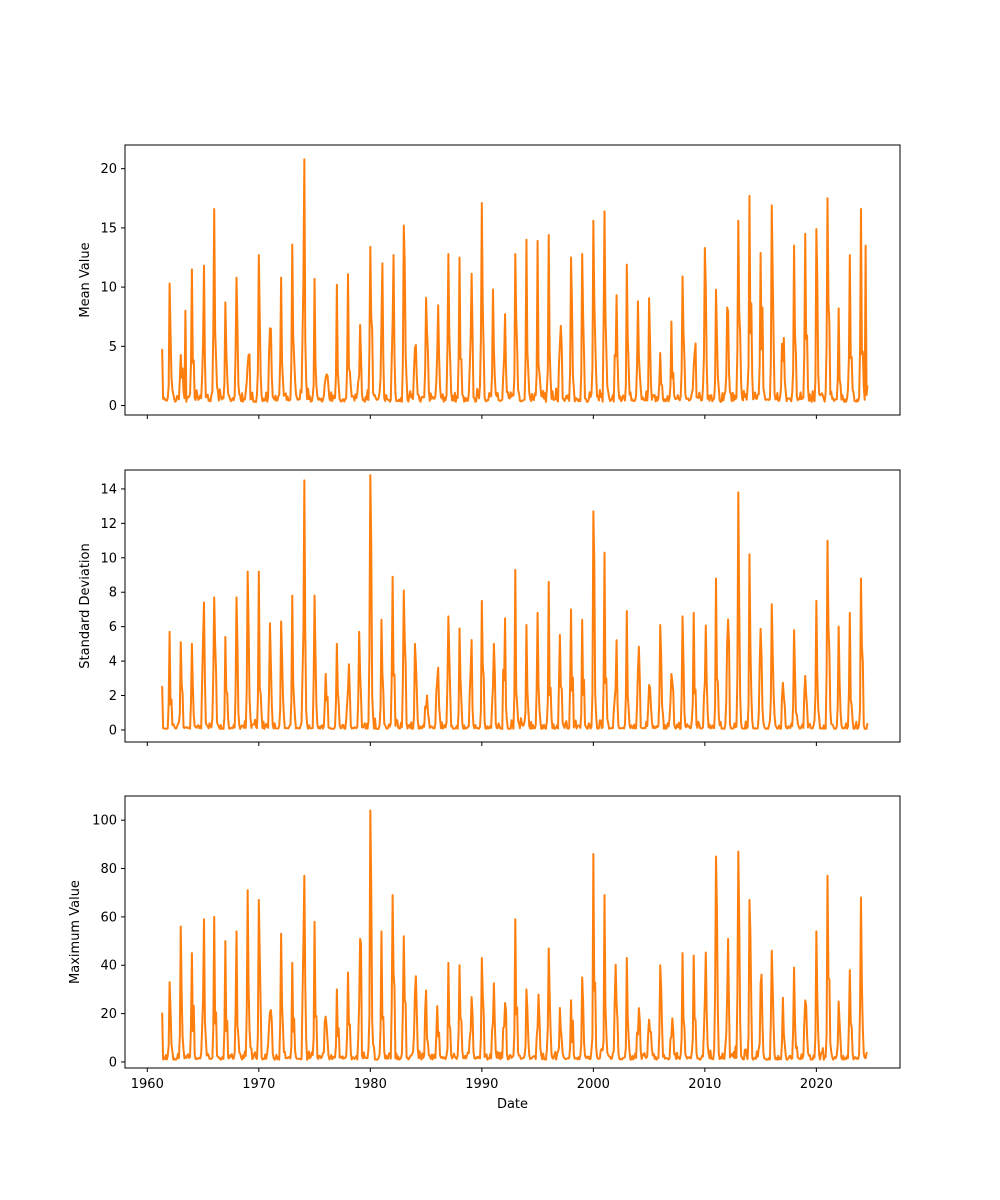  I want to click on y-tick-label: 8, so click(113, 593).